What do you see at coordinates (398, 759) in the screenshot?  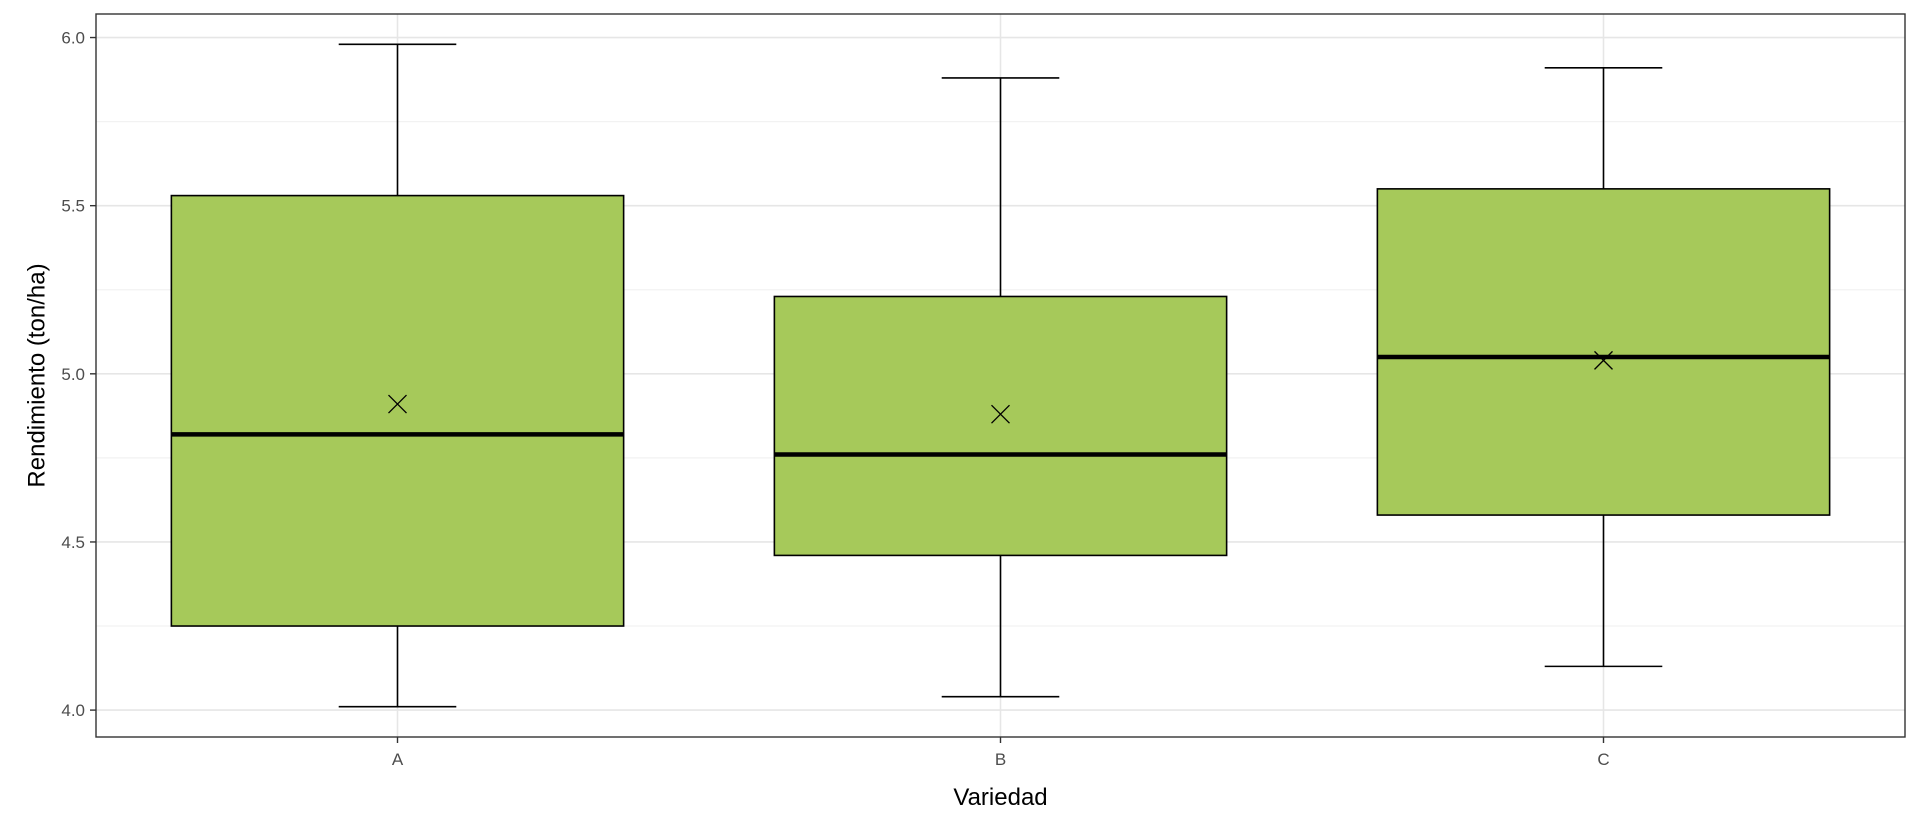 I see `x-tick-label: A` at bounding box center [398, 759].